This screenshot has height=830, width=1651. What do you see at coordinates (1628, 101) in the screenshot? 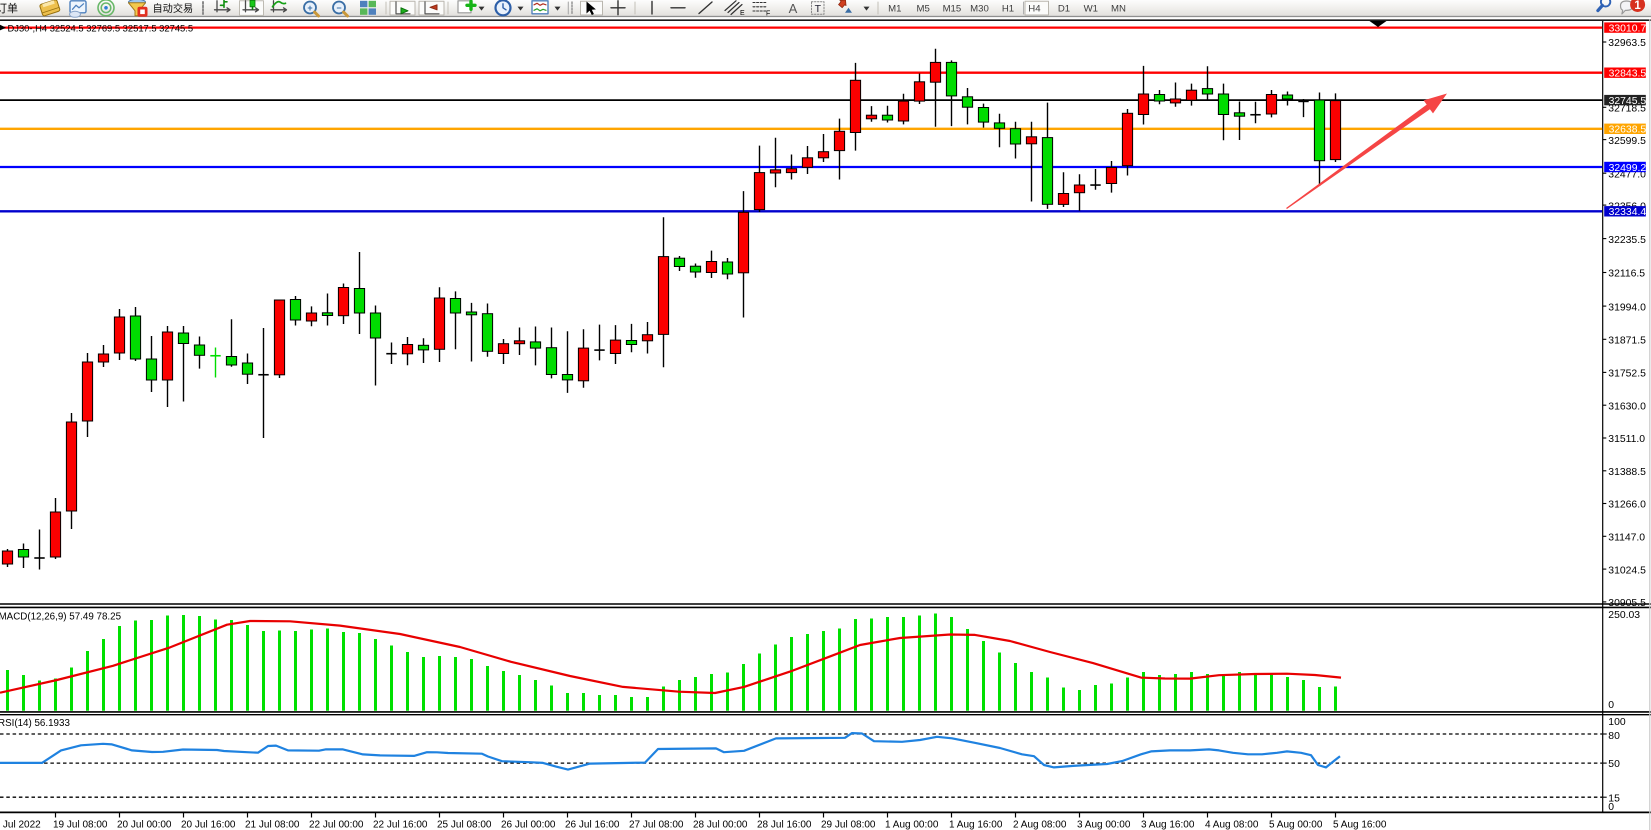
I see `svg-text: 32745.5` at bounding box center [1628, 101].